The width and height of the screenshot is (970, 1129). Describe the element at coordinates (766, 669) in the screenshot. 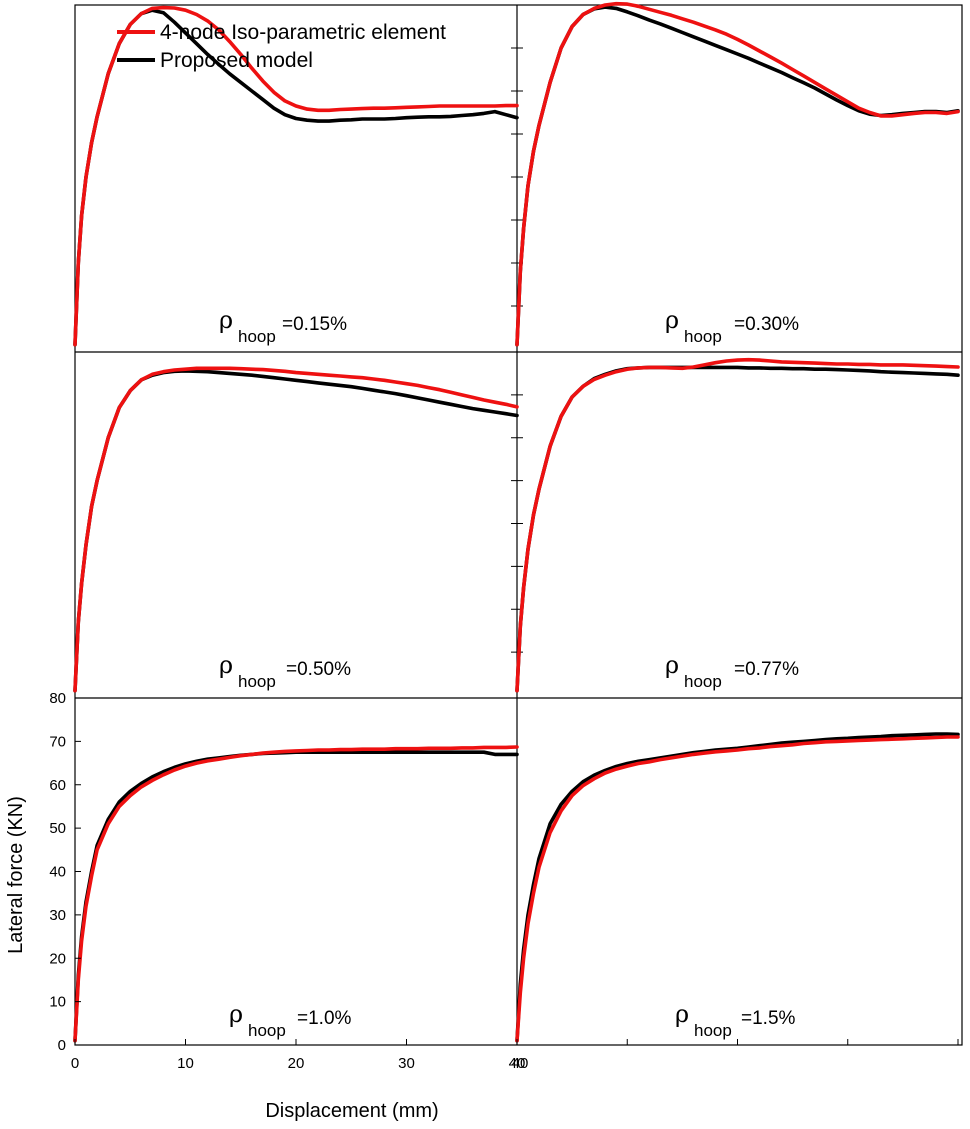

I see `rho-value: =0.77%` at that location.